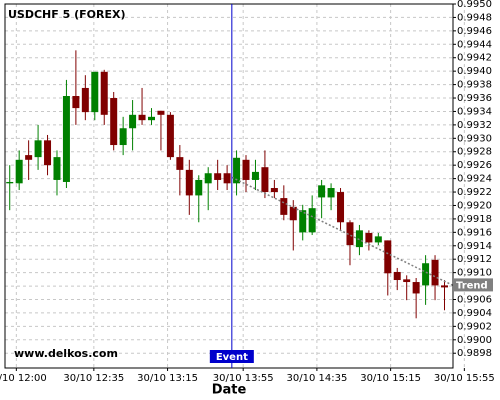 The image size is (500, 400). I want to click on y-tick-label: 0.9898, so click(474, 353).